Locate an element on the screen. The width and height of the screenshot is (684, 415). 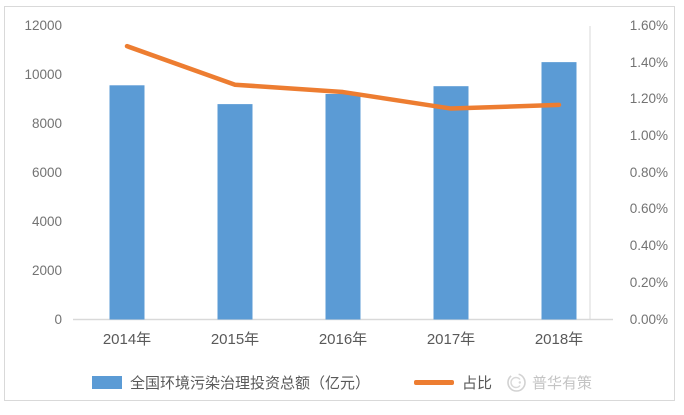
y-left-tick-label: 0 is located at coordinates (58, 319).